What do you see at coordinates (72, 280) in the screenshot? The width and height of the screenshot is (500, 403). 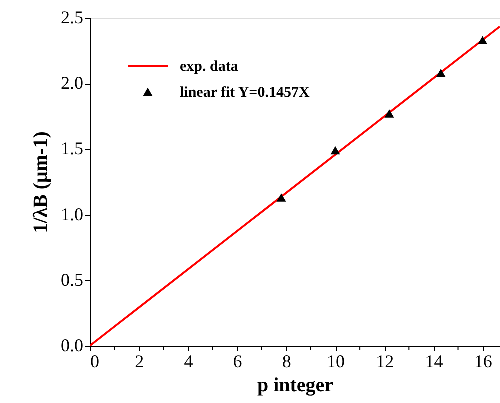 I see `y-tick-label: 0.5` at bounding box center [72, 280].